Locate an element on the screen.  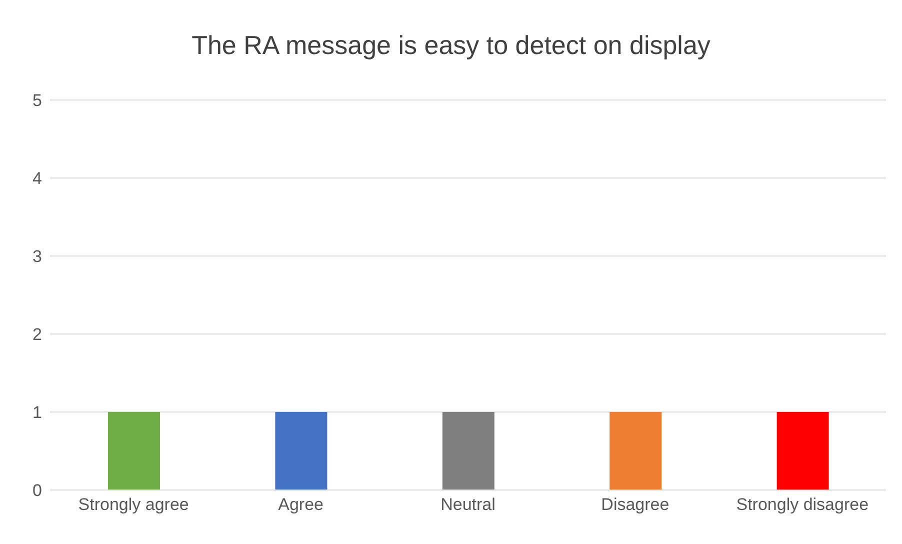
x-tick-label: Neutral is located at coordinates (468, 504).